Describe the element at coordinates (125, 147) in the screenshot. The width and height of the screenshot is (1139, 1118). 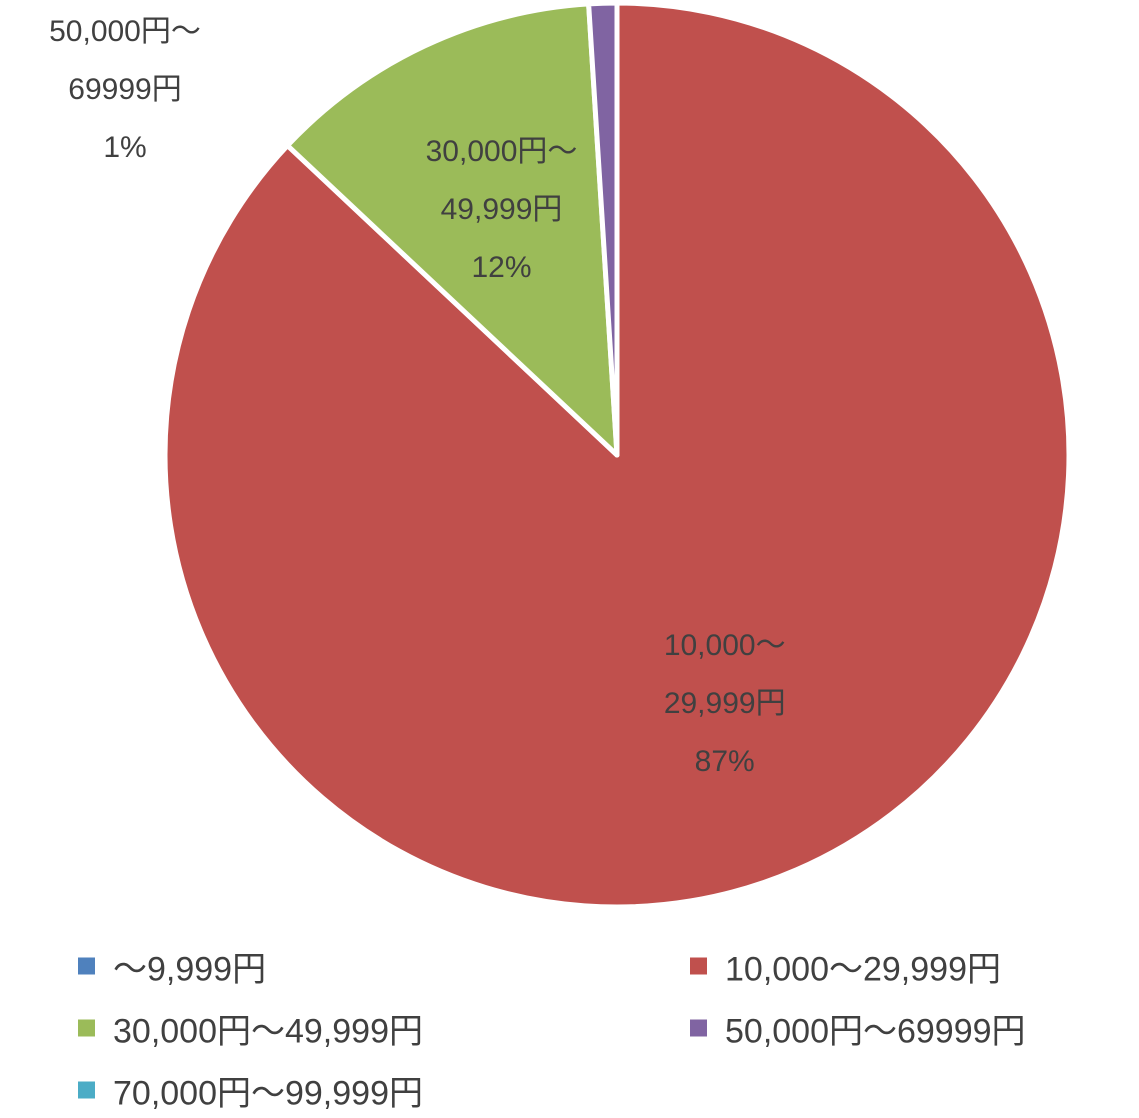
I see `data-label-value: 1%` at that location.